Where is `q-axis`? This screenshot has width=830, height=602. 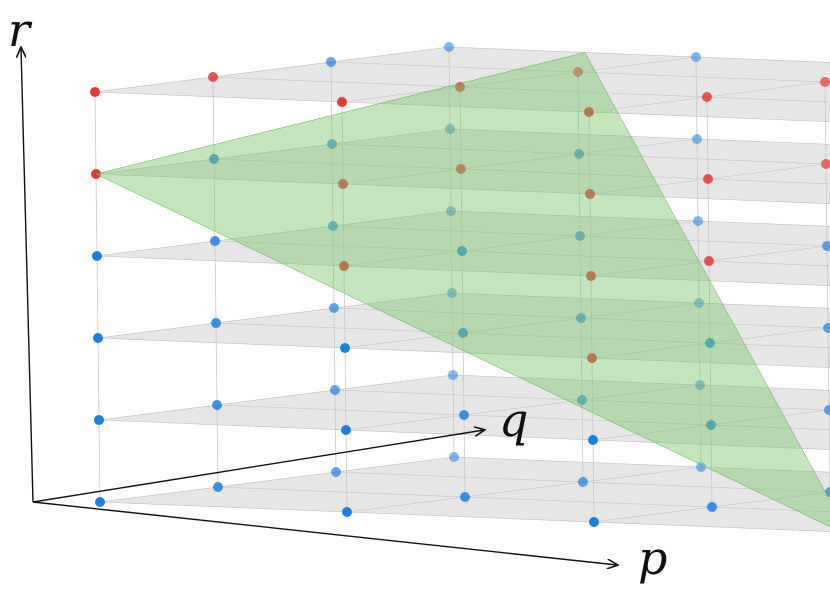
q-axis is located at coordinates (258, 466).